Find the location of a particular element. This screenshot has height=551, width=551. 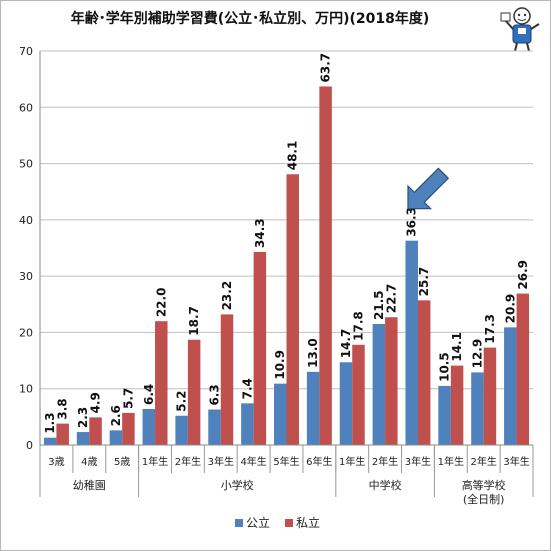

data-label: 17.8 is located at coordinates (358, 326).